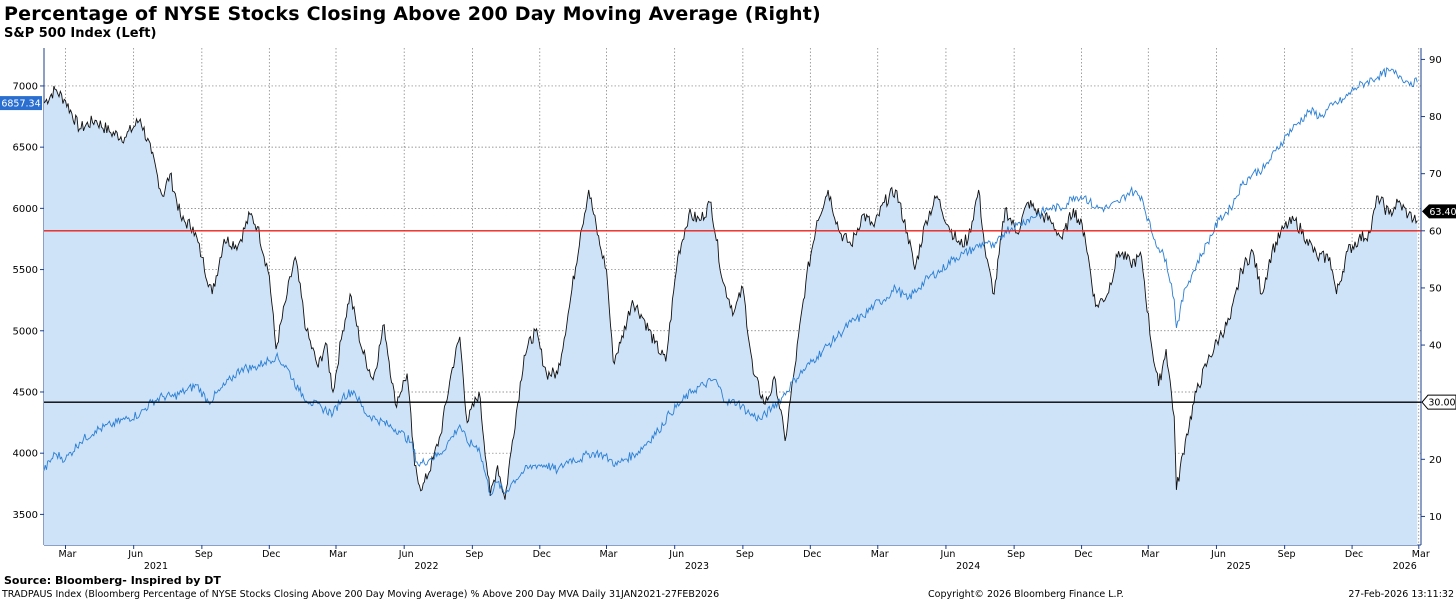  I want to click on right-value-badge, so click(1439, 211).